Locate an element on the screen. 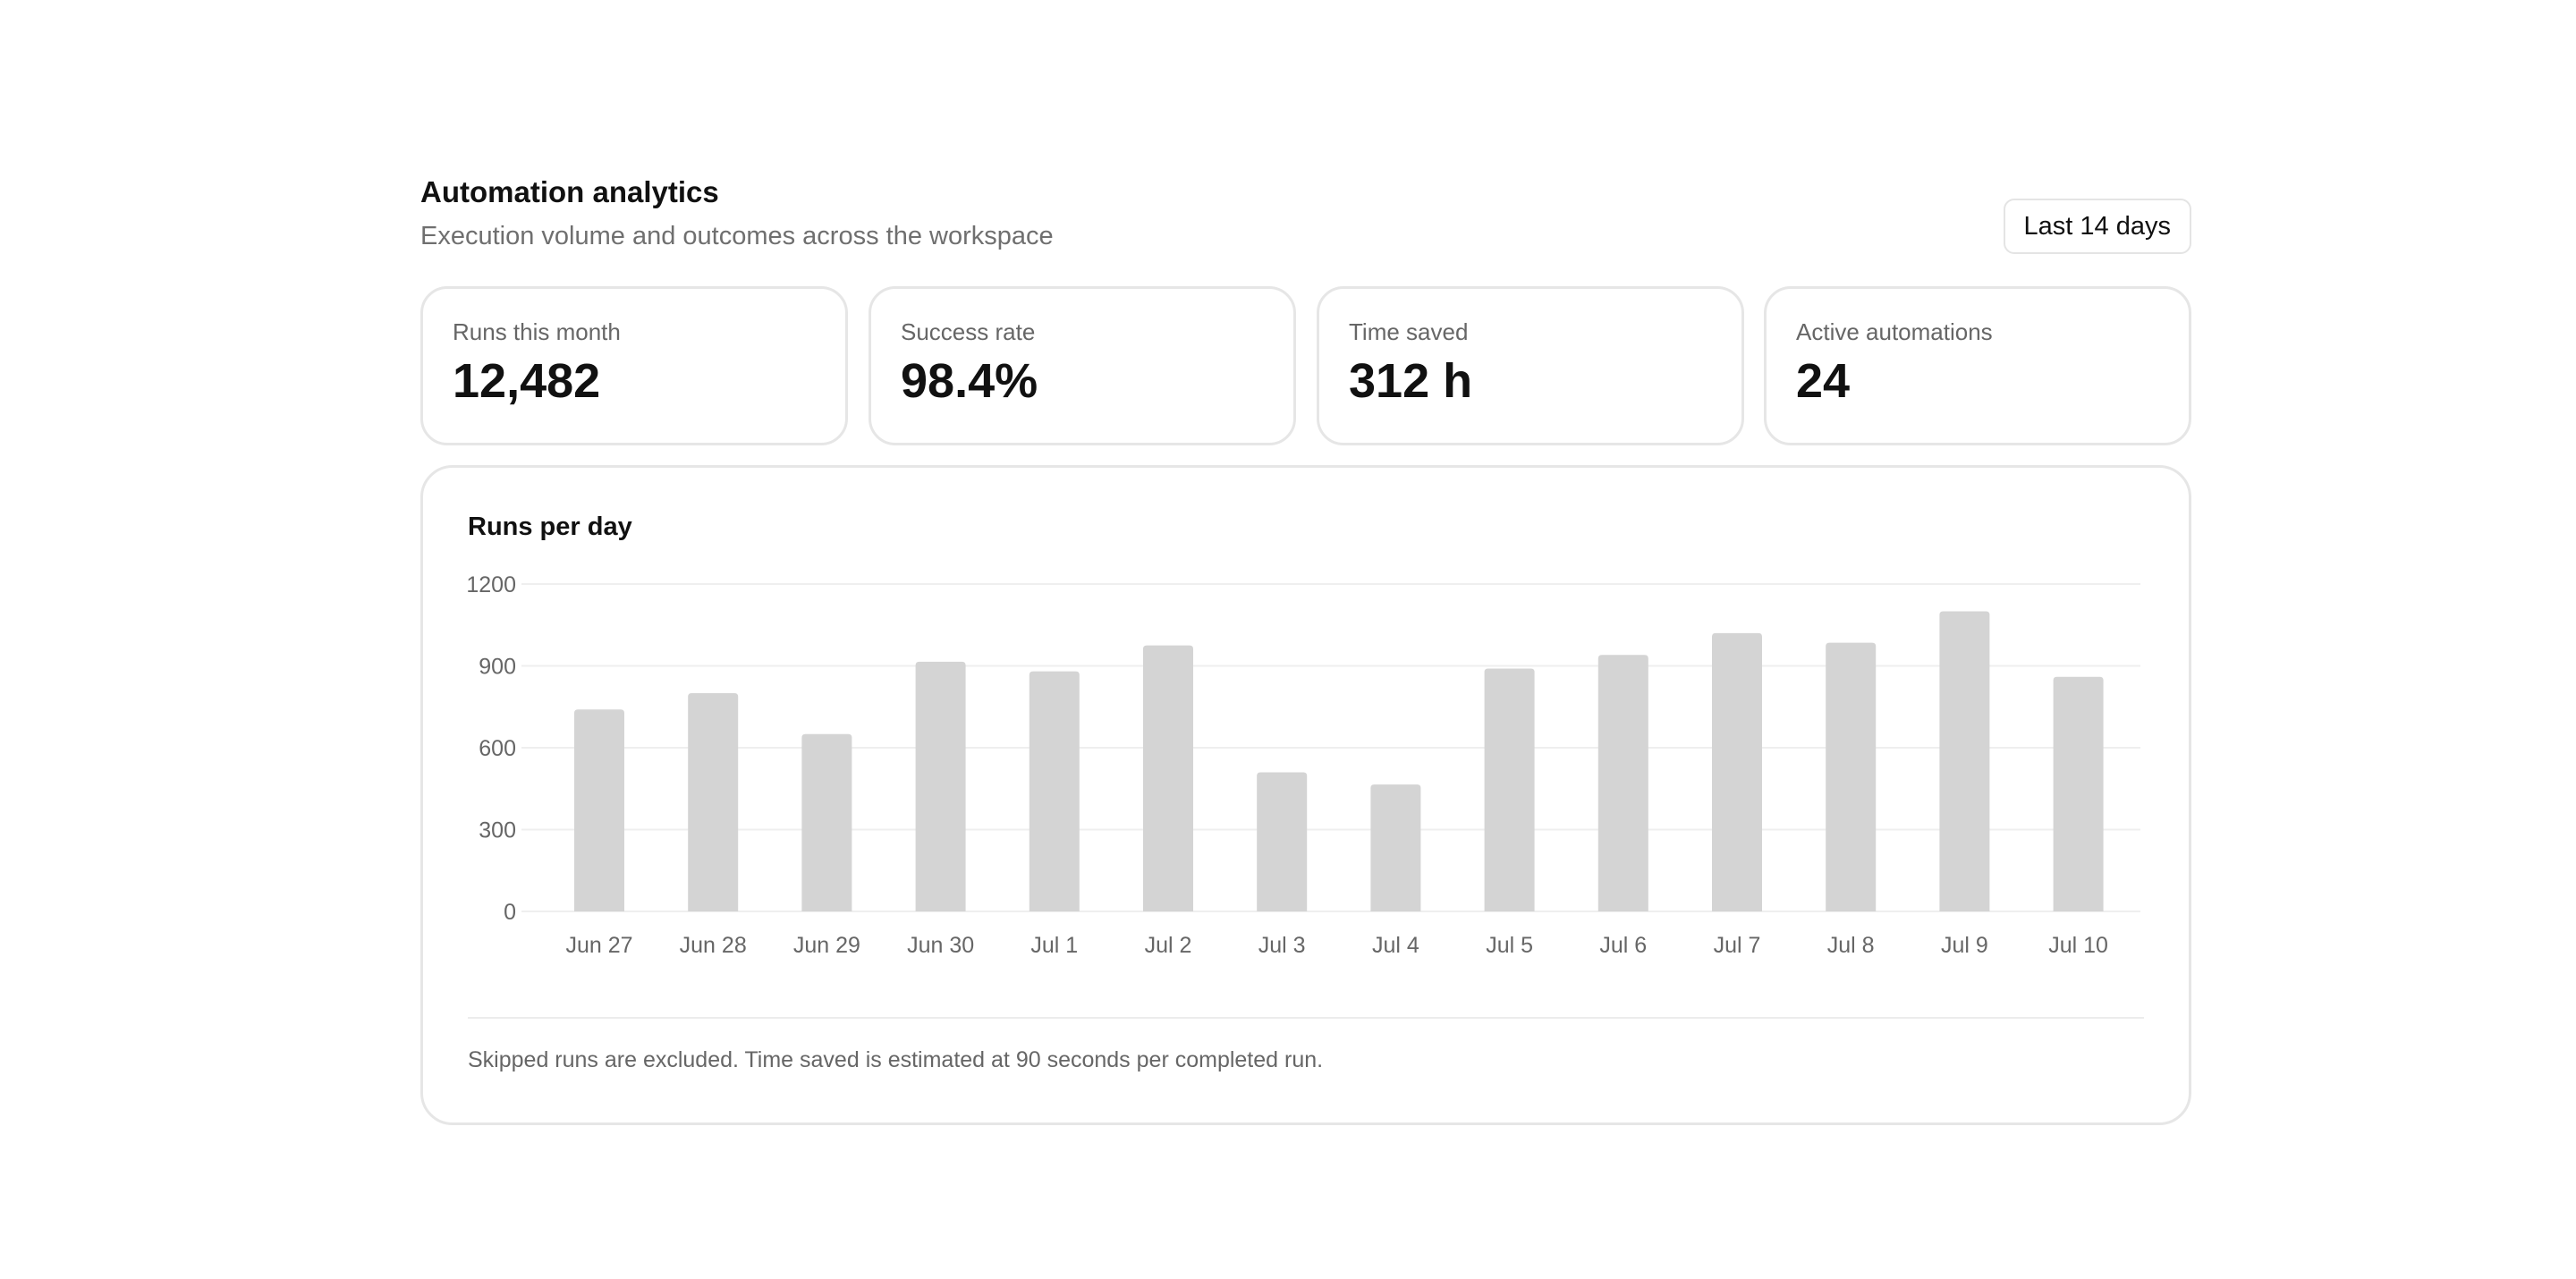 The image size is (2576, 1279). stat-value: 98.4% is located at coordinates (969, 381).